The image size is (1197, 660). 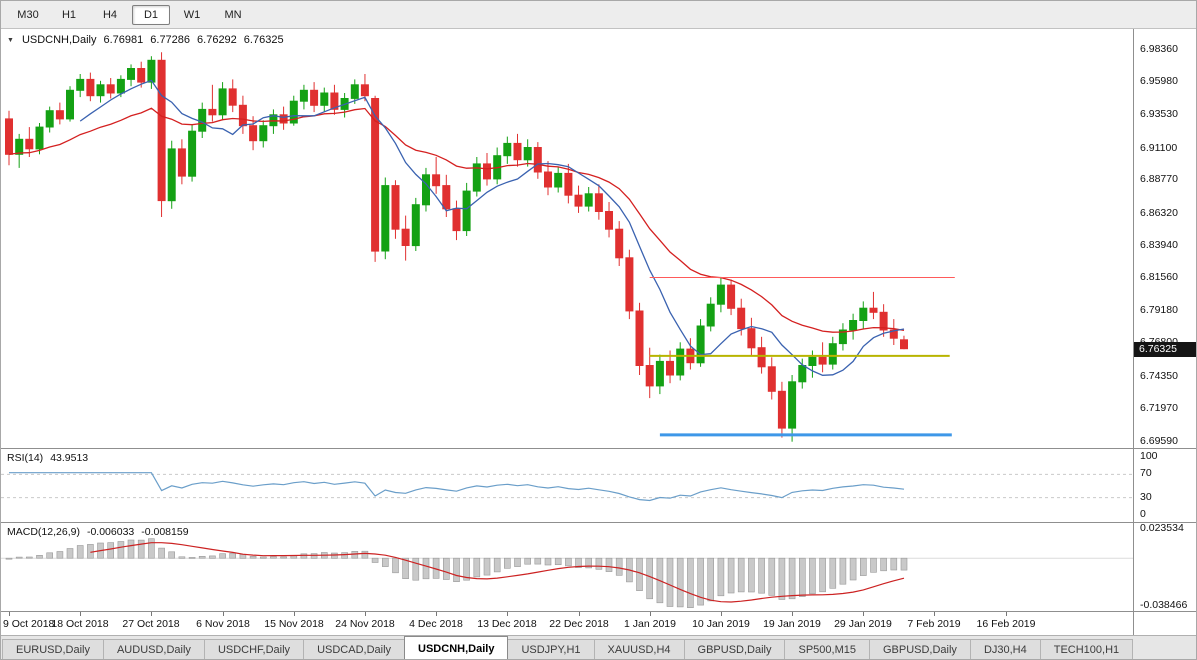 I want to click on price-axis-label: 6.95980, so click(x=1159, y=81).